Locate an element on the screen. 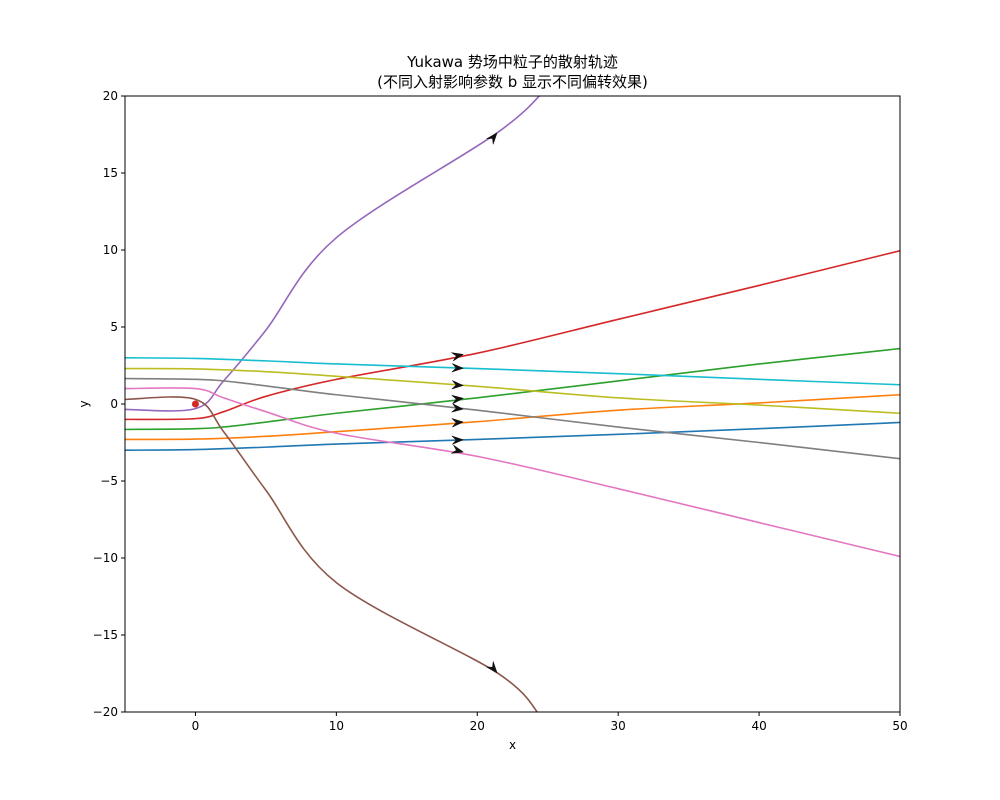 Image resolution: width=1000 pixels, height=800 pixels. x-tick-label: 10 is located at coordinates (336, 726).